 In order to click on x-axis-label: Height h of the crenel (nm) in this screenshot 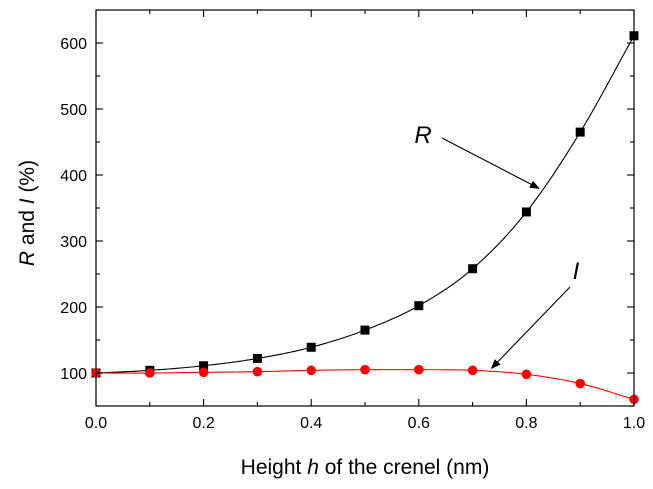, I will do `click(365, 467)`.